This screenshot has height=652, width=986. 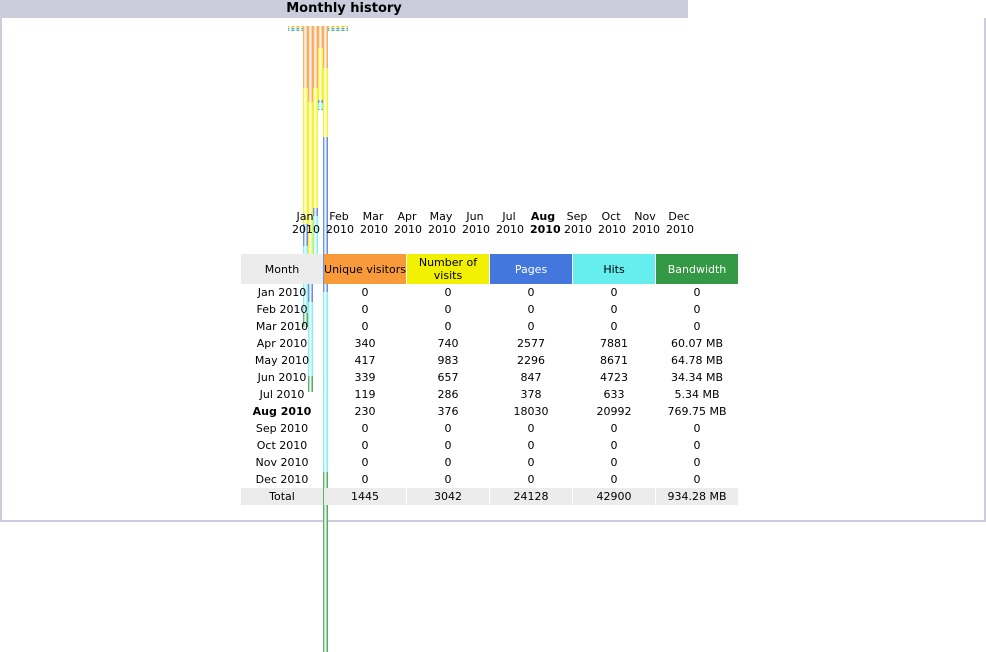 What do you see at coordinates (614, 394) in the screenshot?
I see `value-cell: 633` at bounding box center [614, 394].